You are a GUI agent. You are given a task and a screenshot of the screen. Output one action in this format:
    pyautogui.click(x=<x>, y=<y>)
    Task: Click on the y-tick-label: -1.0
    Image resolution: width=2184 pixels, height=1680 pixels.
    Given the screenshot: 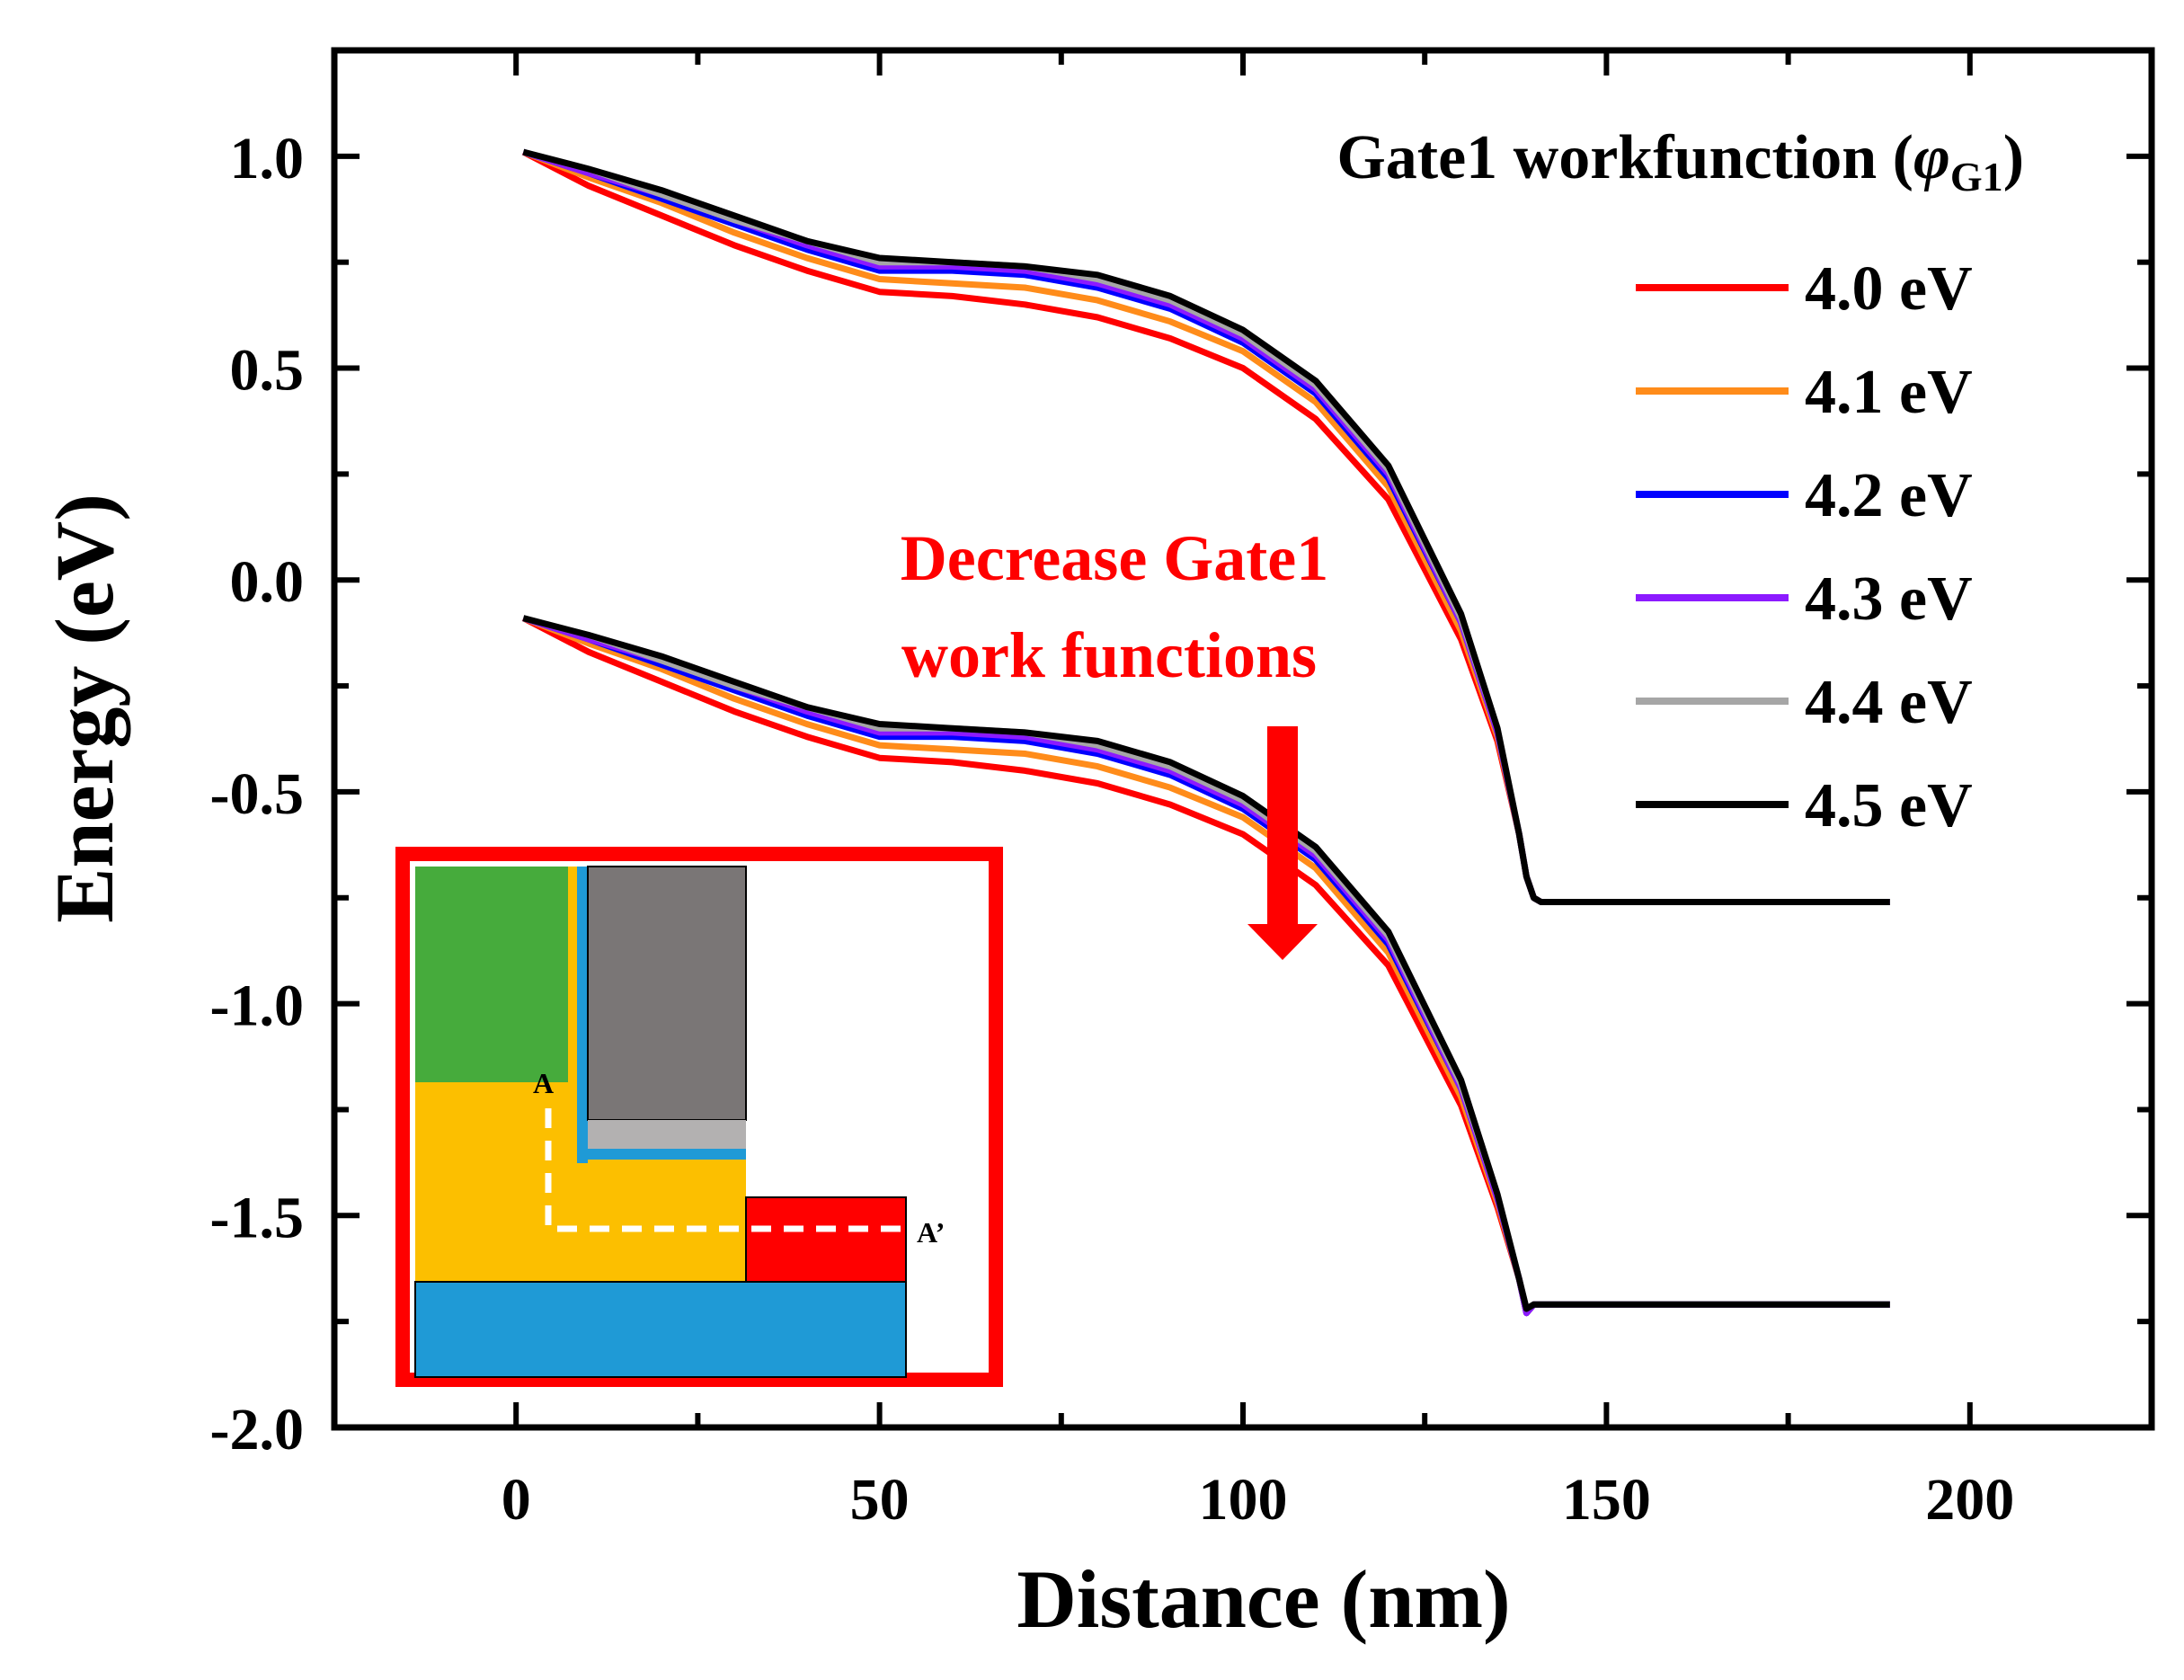 What is the action you would take?
    pyautogui.click(x=257, y=1006)
    